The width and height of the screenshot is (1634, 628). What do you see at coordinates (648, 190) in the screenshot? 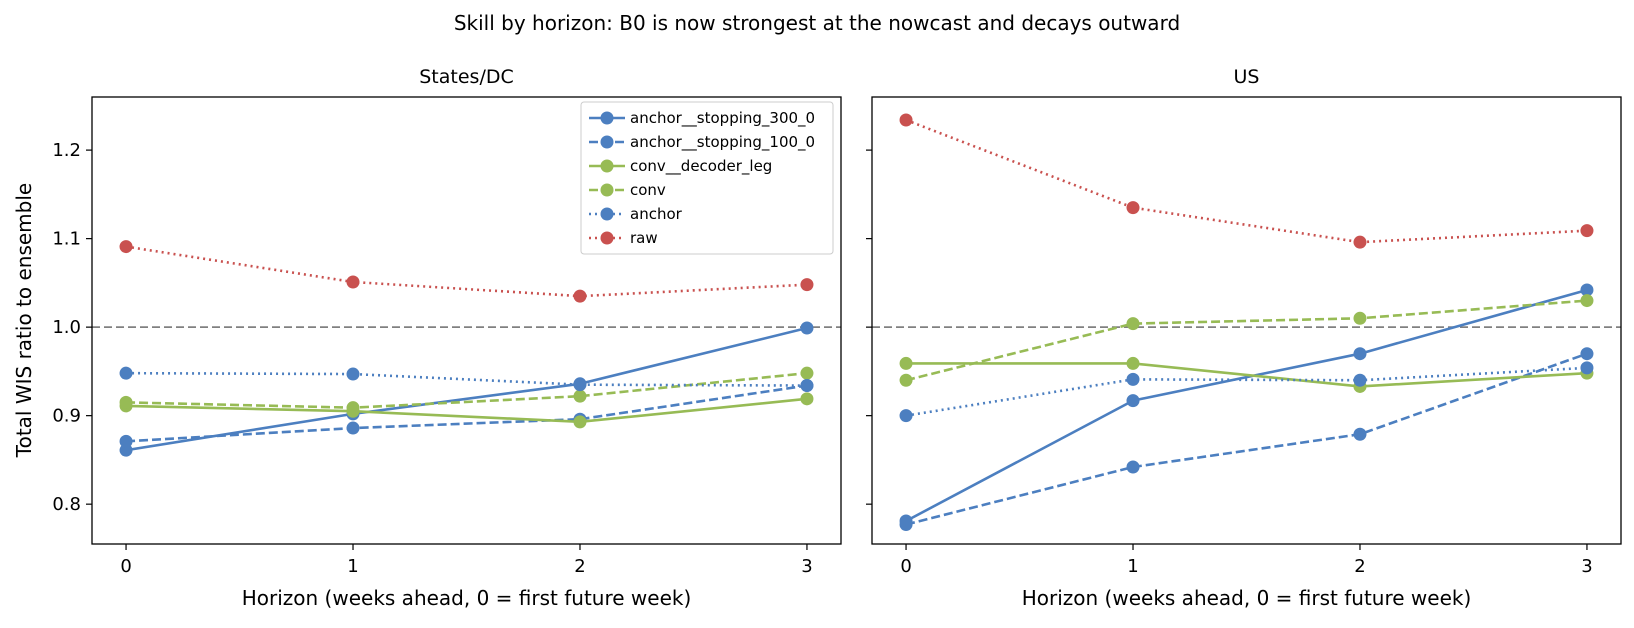
I see `legend-label: conv` at bounding box center [648, 190].